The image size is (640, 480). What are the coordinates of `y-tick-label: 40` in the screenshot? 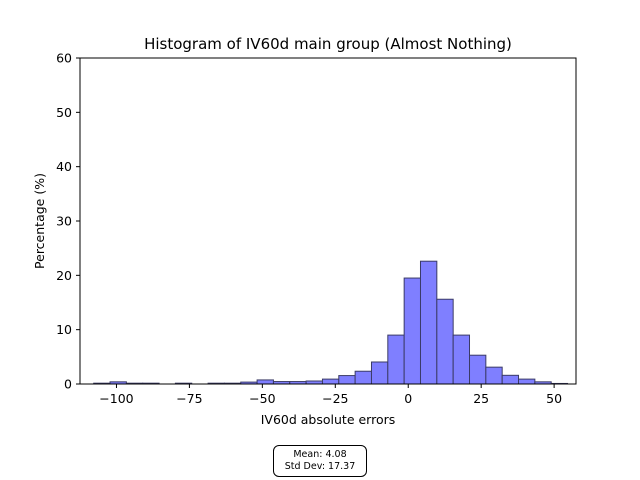 It's located at (64, 166).